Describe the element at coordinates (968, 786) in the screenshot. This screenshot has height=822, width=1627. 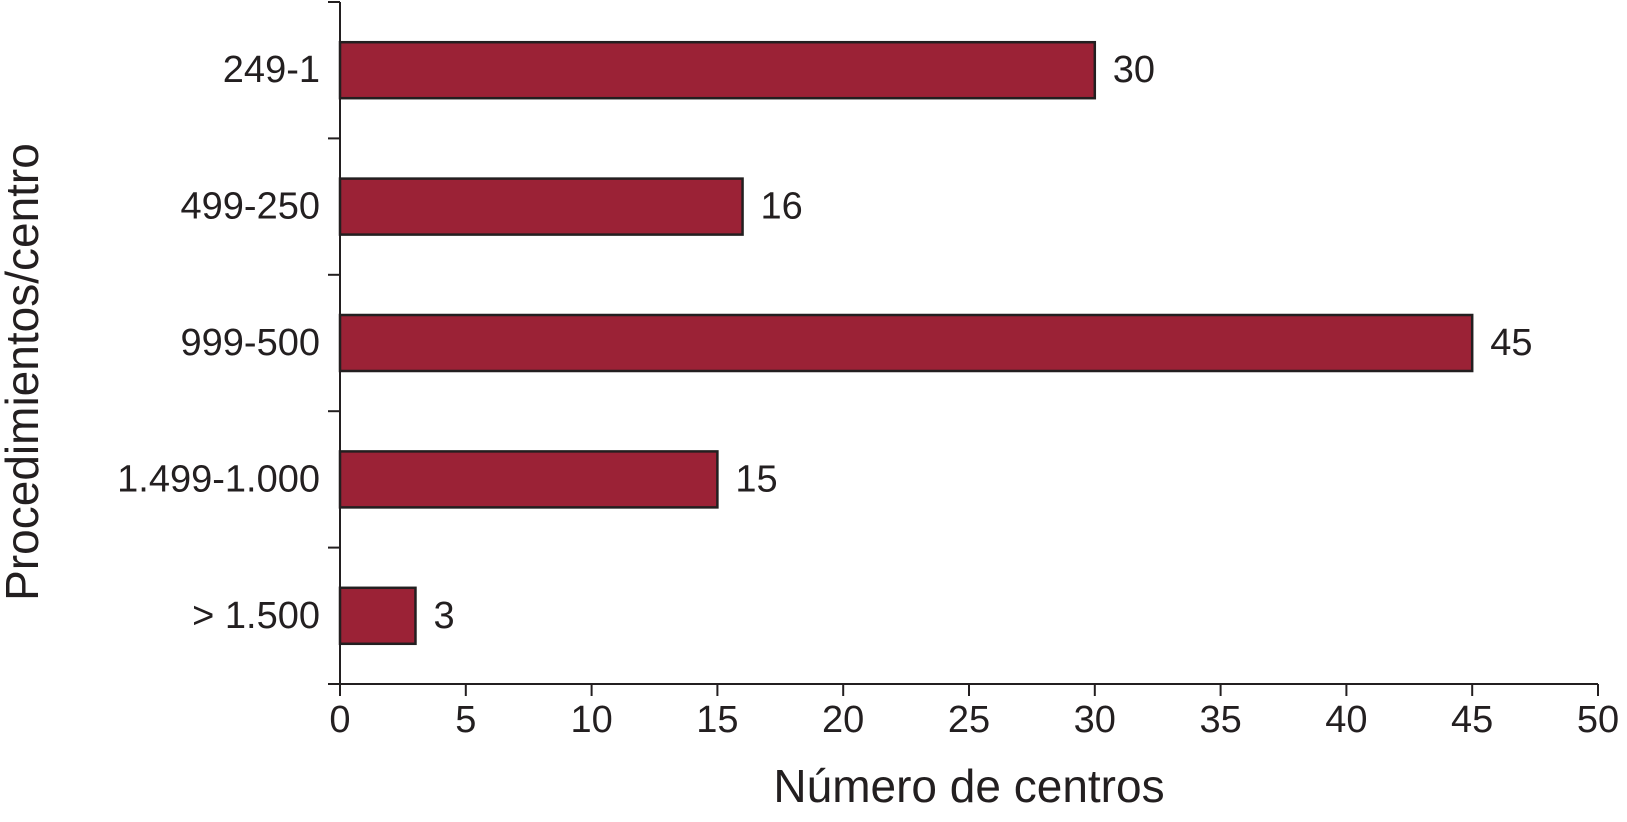
I see `x-axis-title: Número de centros` at that location.